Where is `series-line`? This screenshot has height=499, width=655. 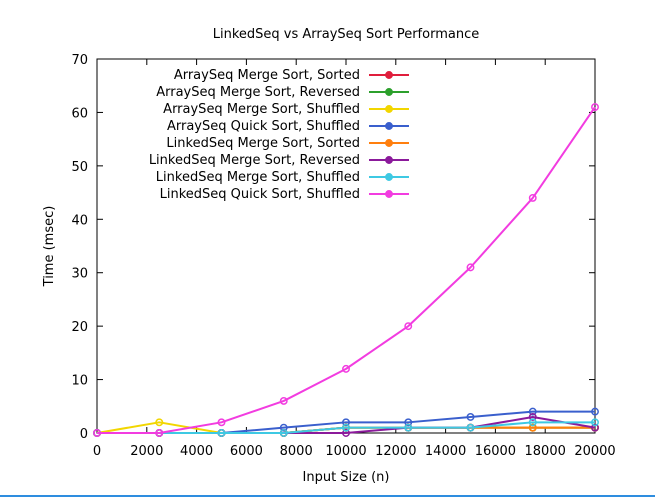 series-line is located at coordinates (346, 427).